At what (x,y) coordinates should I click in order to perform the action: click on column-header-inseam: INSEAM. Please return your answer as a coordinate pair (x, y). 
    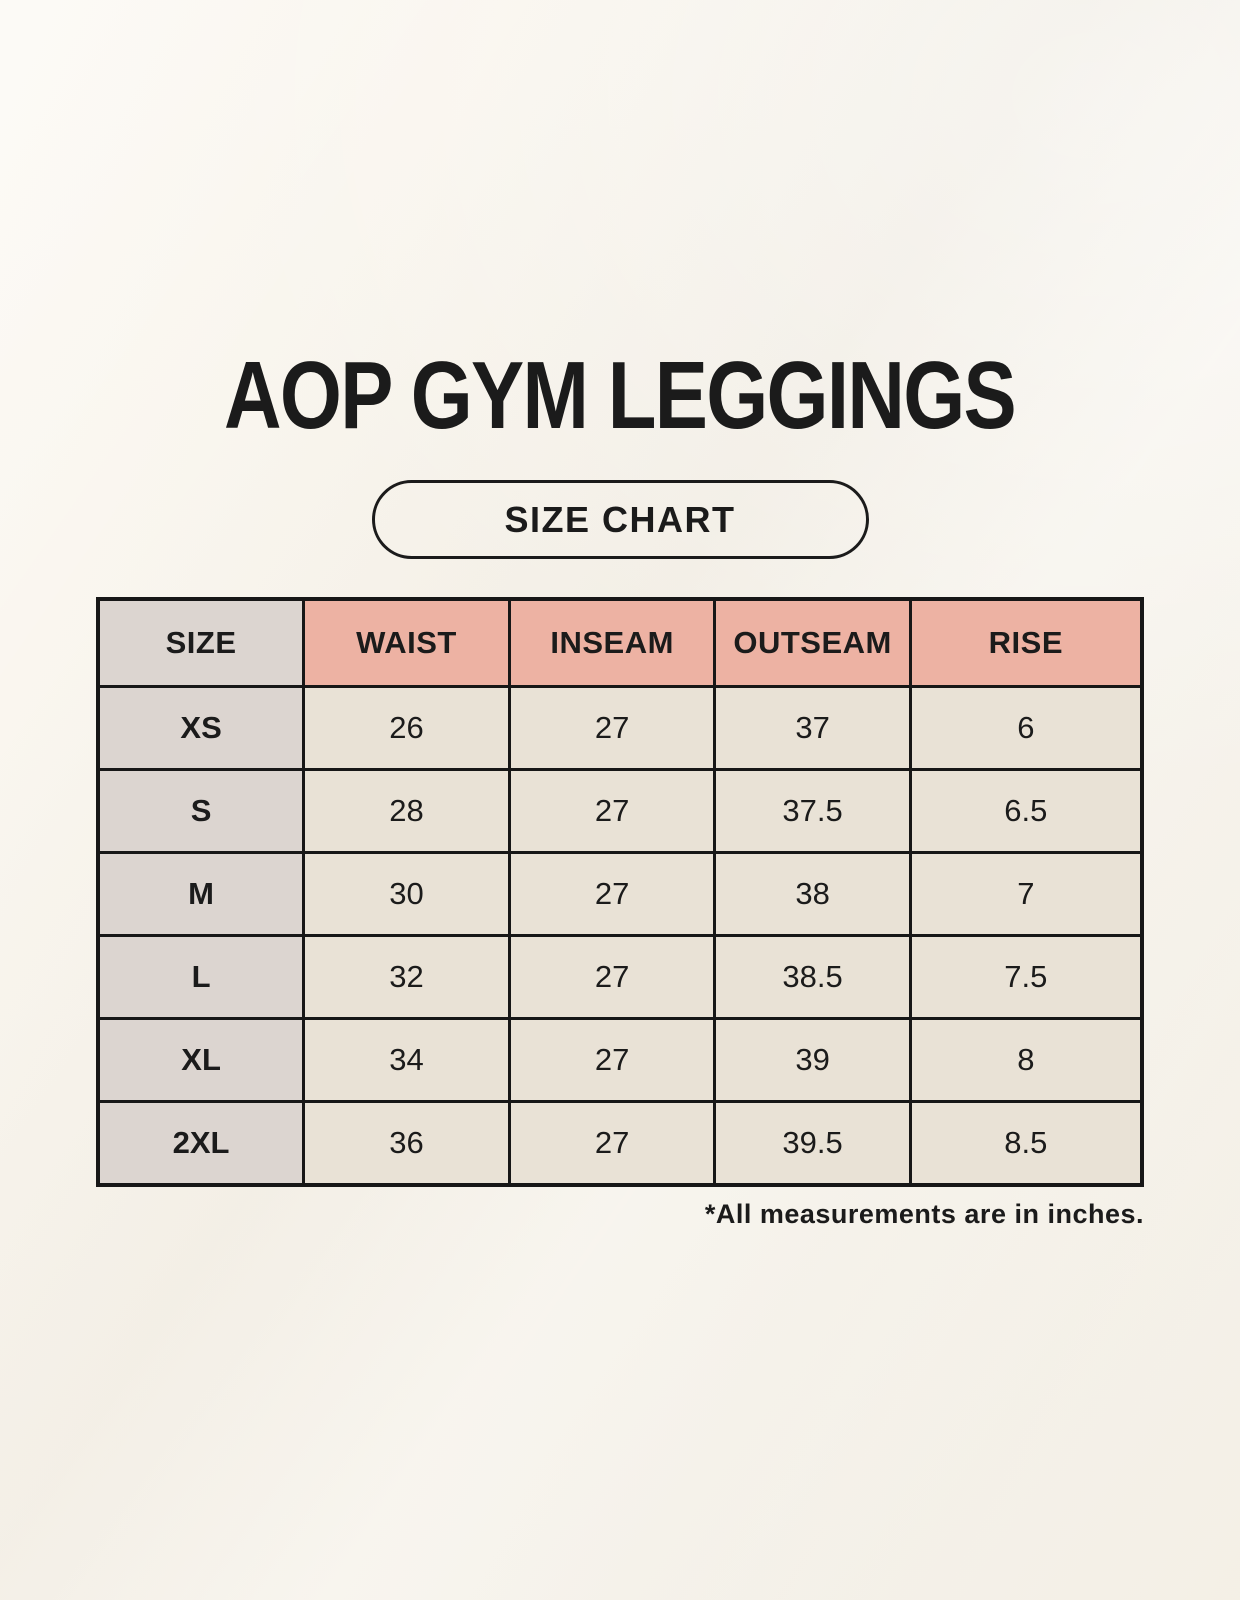
    Looking at the image, I should click on (612, 642).